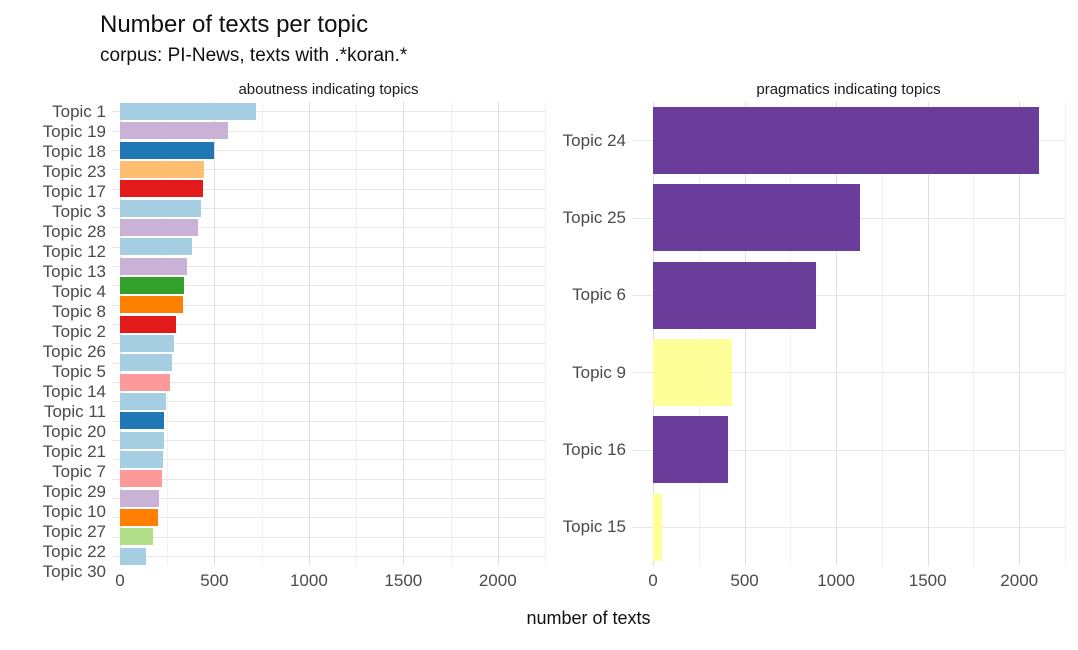 The image size is (1078, 650). I want to click on category-label: Topic 1, so click(79, 111).